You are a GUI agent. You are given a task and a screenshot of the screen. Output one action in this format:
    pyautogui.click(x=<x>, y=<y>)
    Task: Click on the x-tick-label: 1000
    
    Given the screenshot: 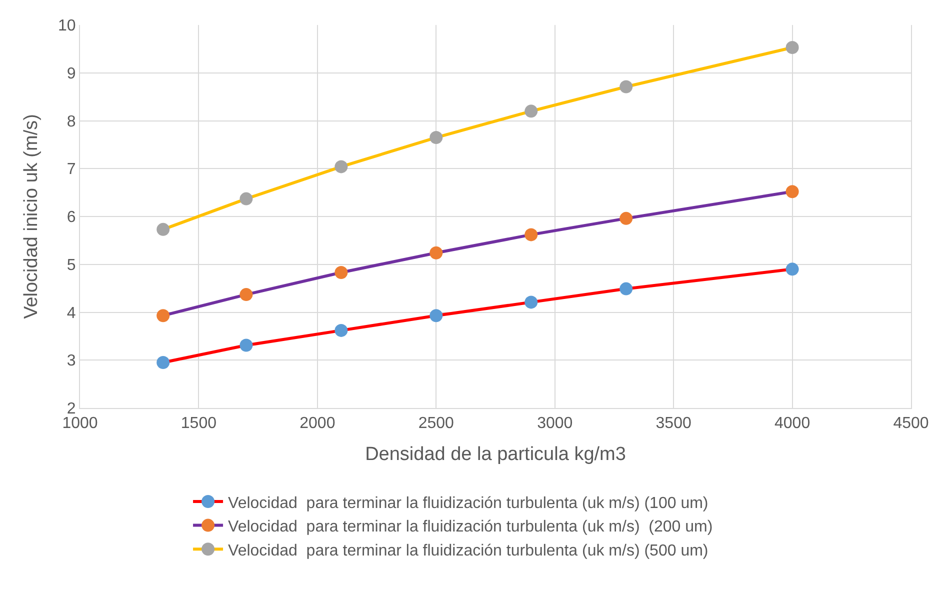 What is the action you would take?
    pyautogui.click(x=80, y=423)
    